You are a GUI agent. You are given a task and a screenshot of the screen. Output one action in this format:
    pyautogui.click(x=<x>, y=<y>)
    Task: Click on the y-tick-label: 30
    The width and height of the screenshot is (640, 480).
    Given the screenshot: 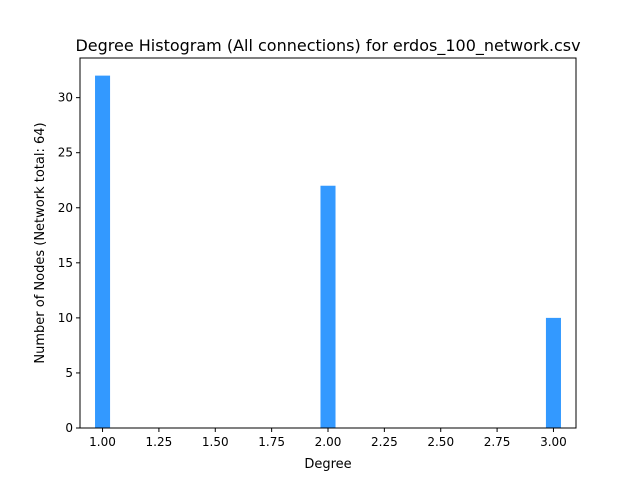 What is the action you would take?
    pyautogui.click(x=65, y=98)
    